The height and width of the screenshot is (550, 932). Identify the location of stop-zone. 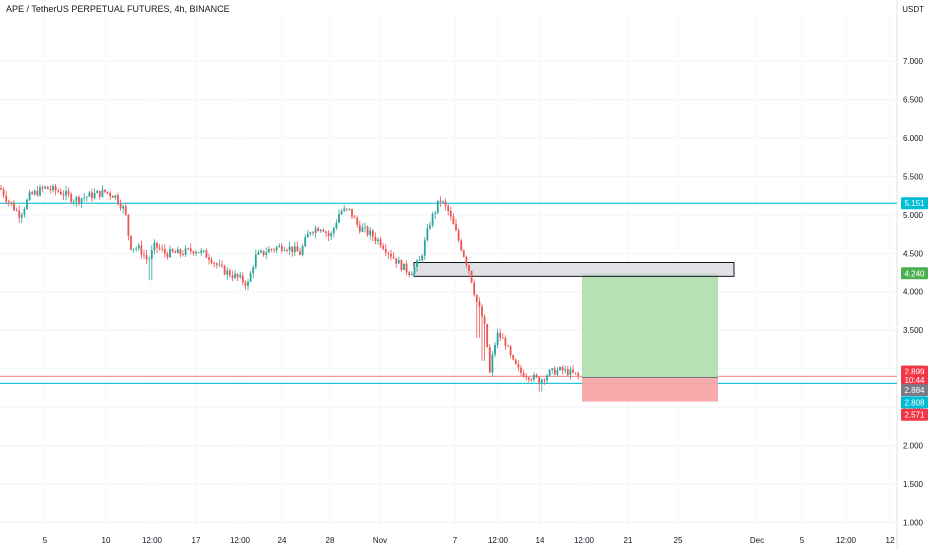
(650, 389).